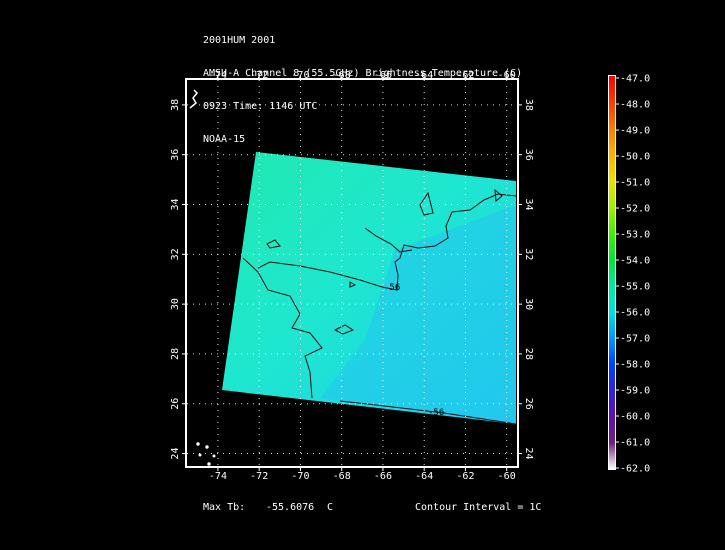 The height and width of the screenshot is (550, 725). Describe the element at coordinates (239, 40) in the screenshot. I see `header-line-1: 2001HUM 2001` at that location.